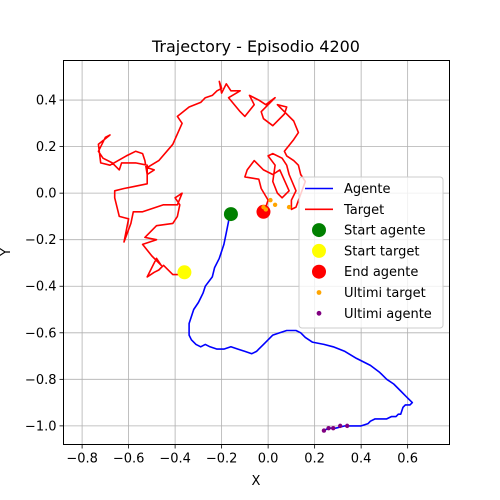 This screenshot has height=500, width=500. What do you see at coordinates (367, 189) in the screenshot?
I see `legend-label: Agente` at bounding box center [367, 189].